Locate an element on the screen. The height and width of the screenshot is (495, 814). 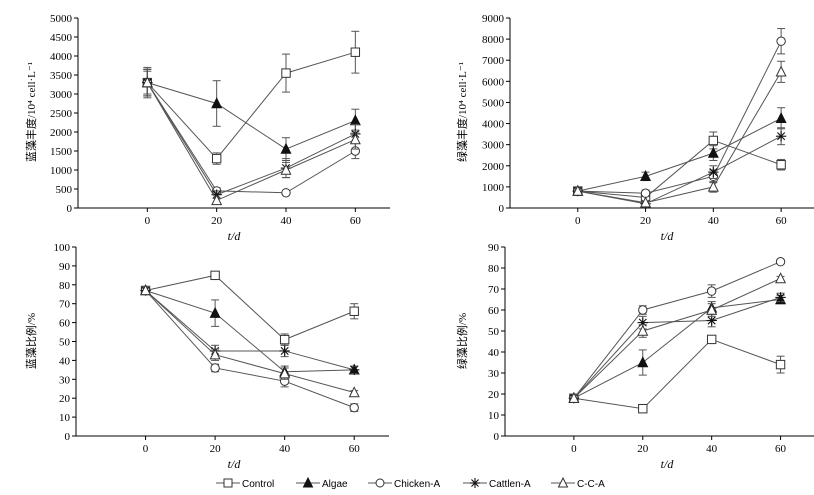
series-chicken-a is located at coordinates (251, 134).